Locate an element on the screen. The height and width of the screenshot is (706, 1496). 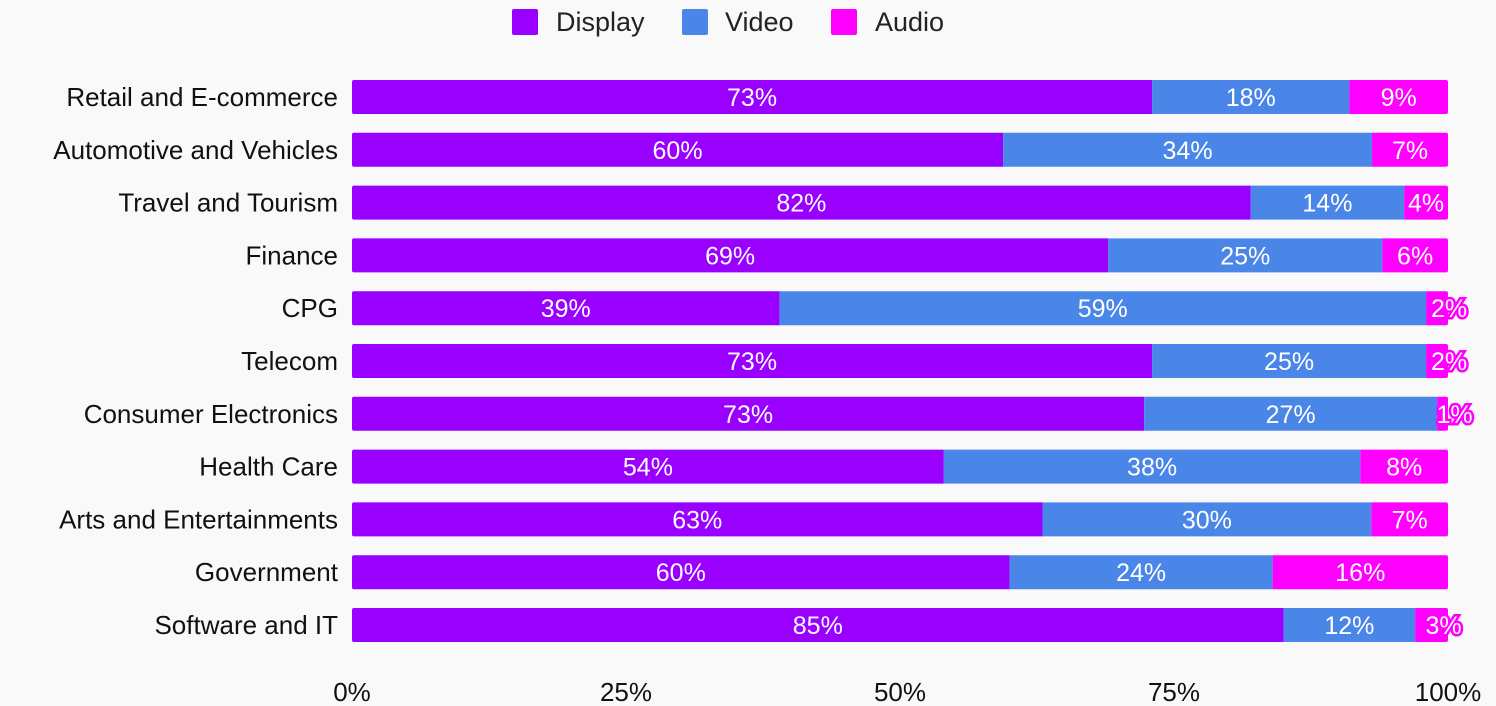
data-label-video: 27% is located at coordinates (1291, 415).